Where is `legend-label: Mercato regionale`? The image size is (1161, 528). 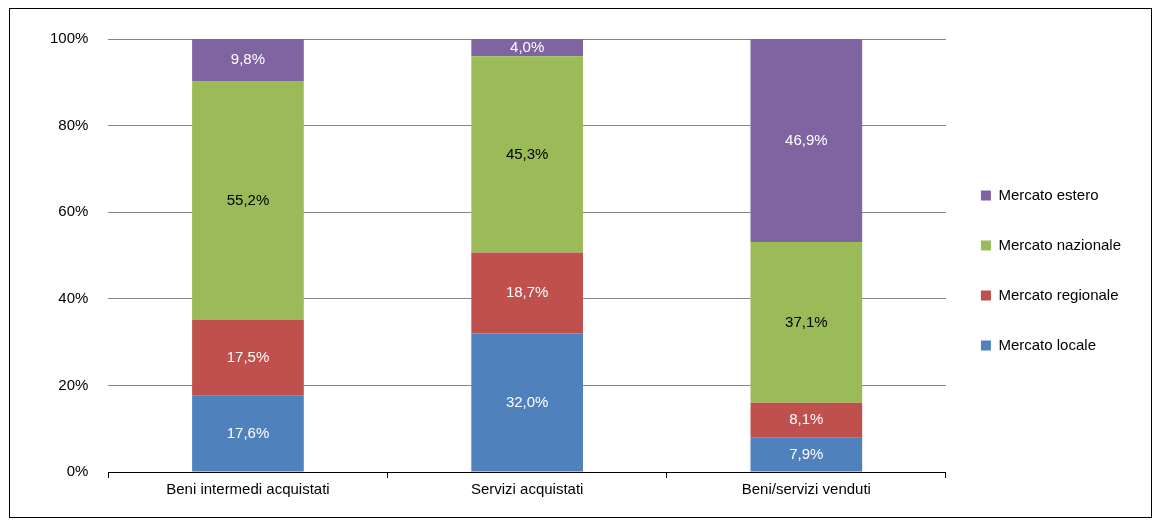 legend-label: Mercato regionale is located at coordinates (1058, 294).